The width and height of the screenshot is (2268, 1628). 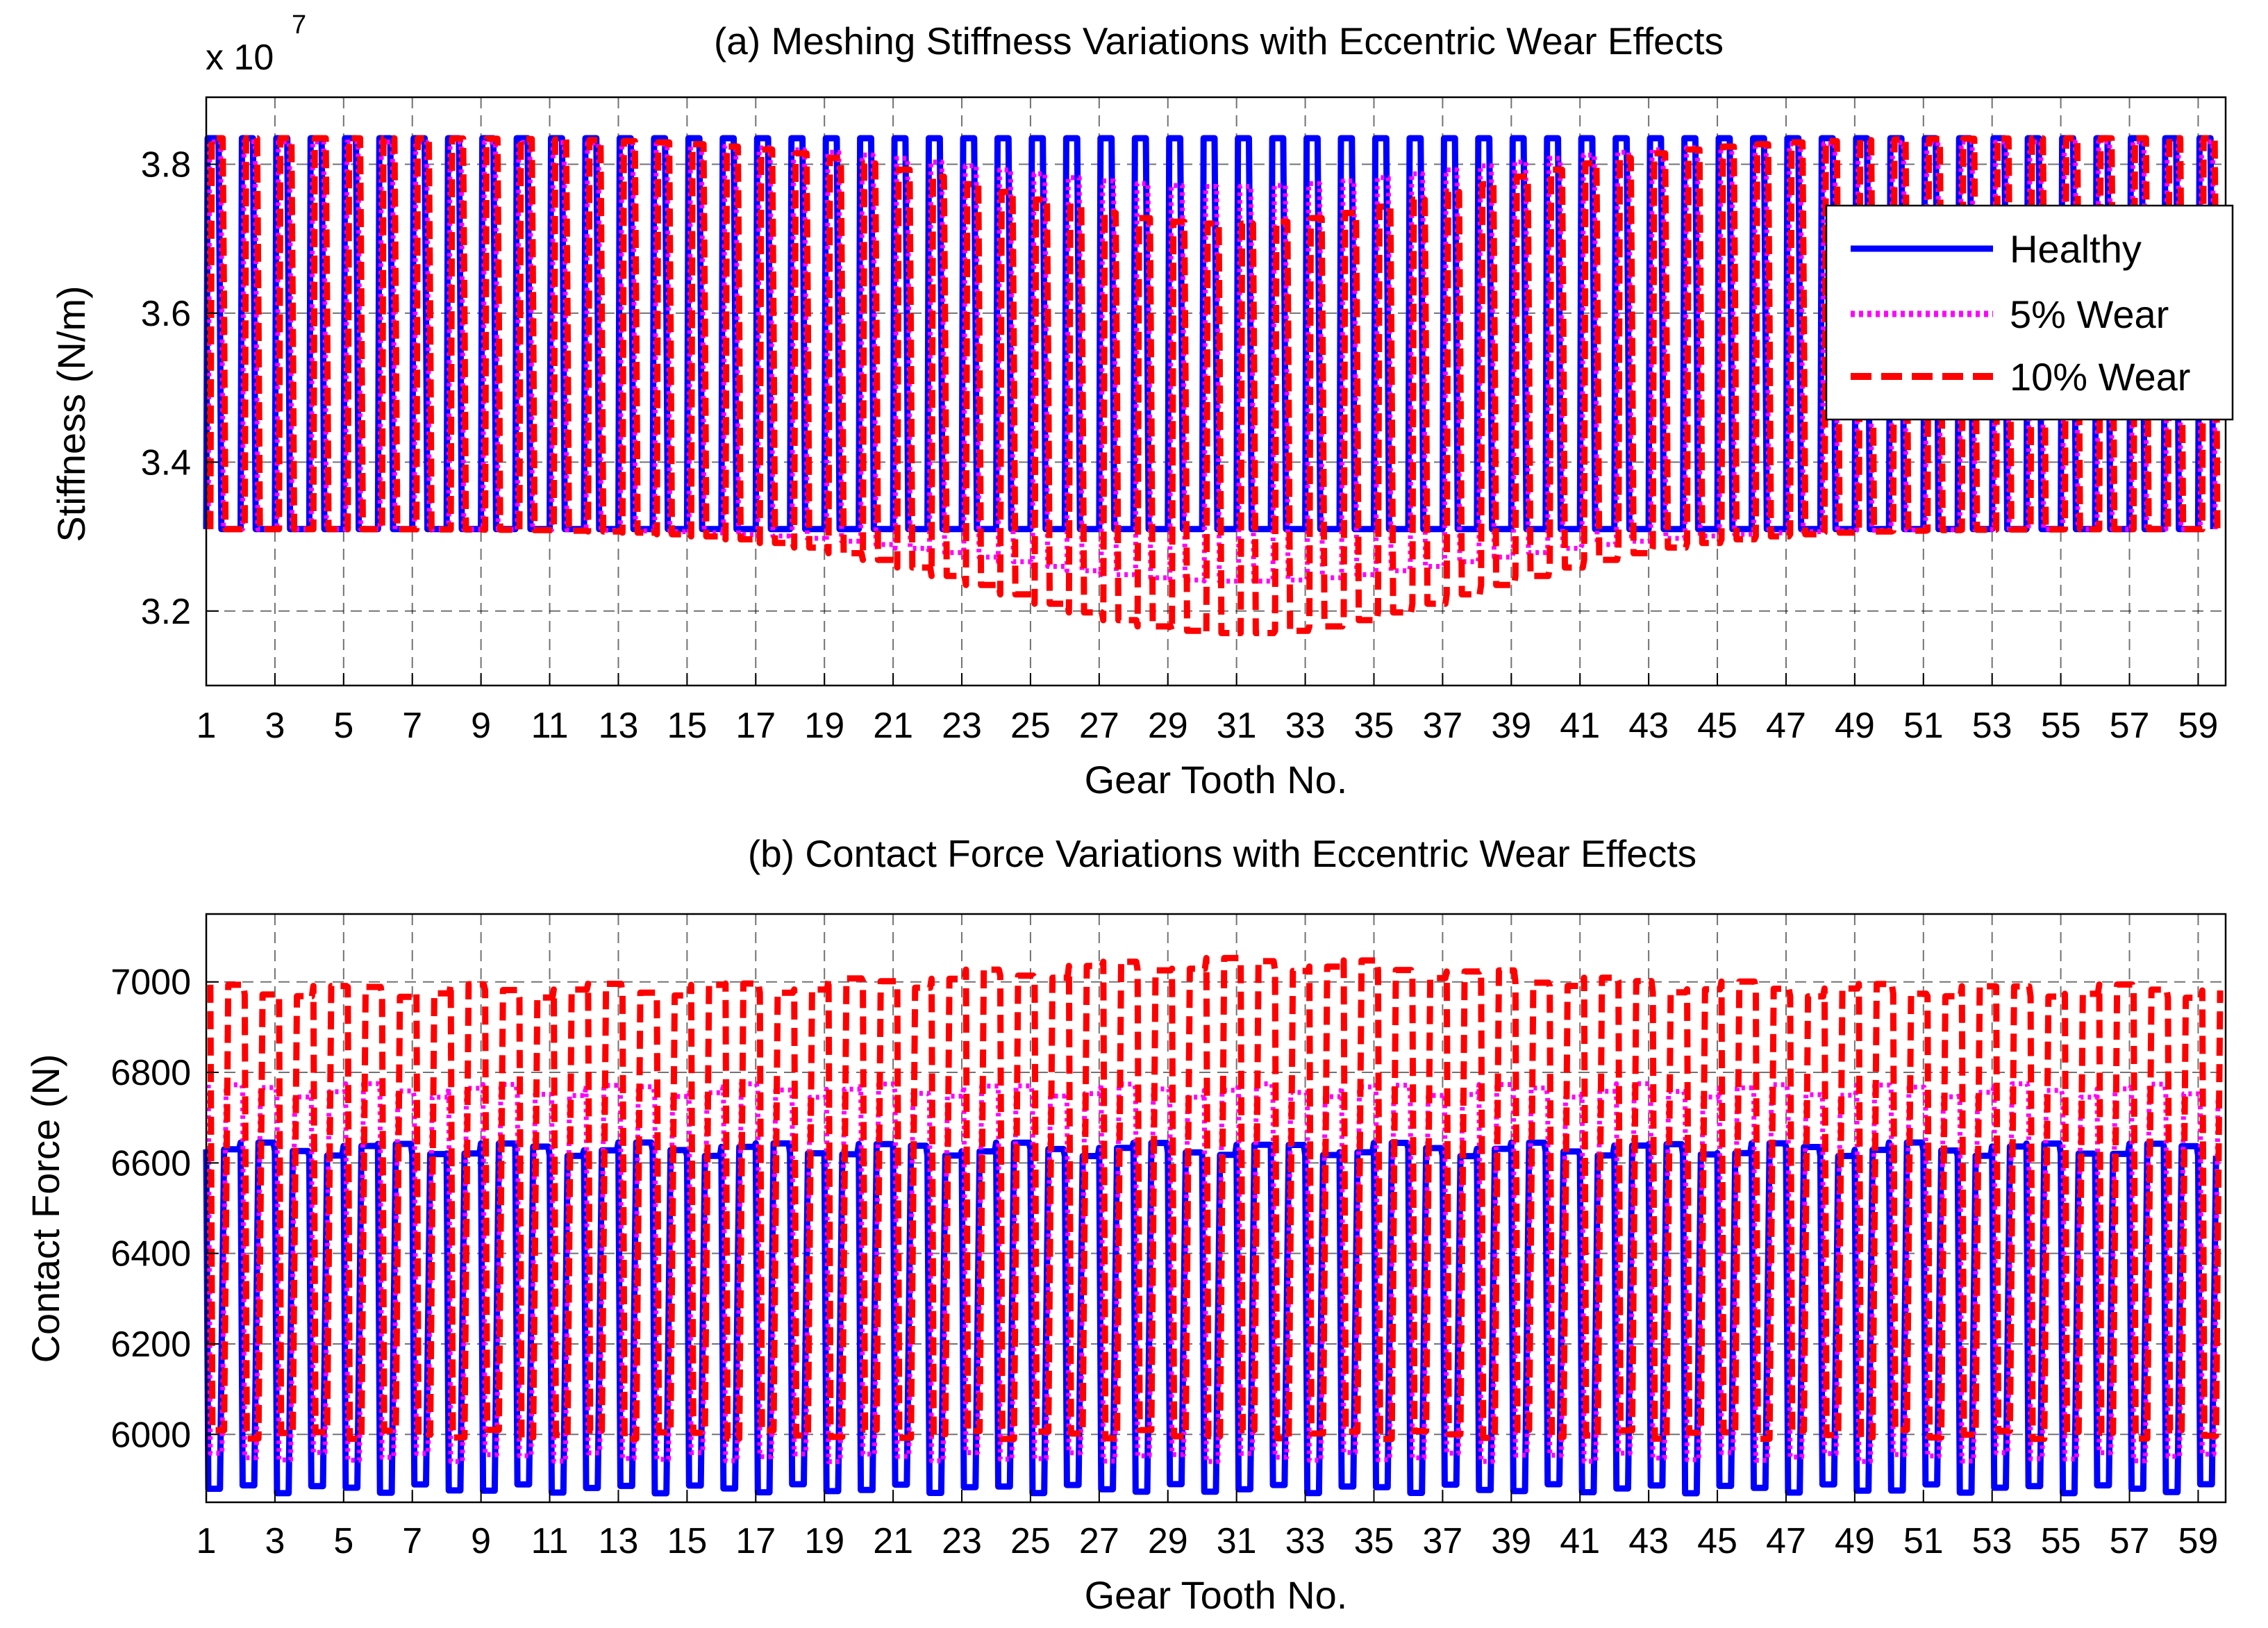 I want to click on legend: Healthy 5% Wear 10% Wear, so click(x=2029, y=312).